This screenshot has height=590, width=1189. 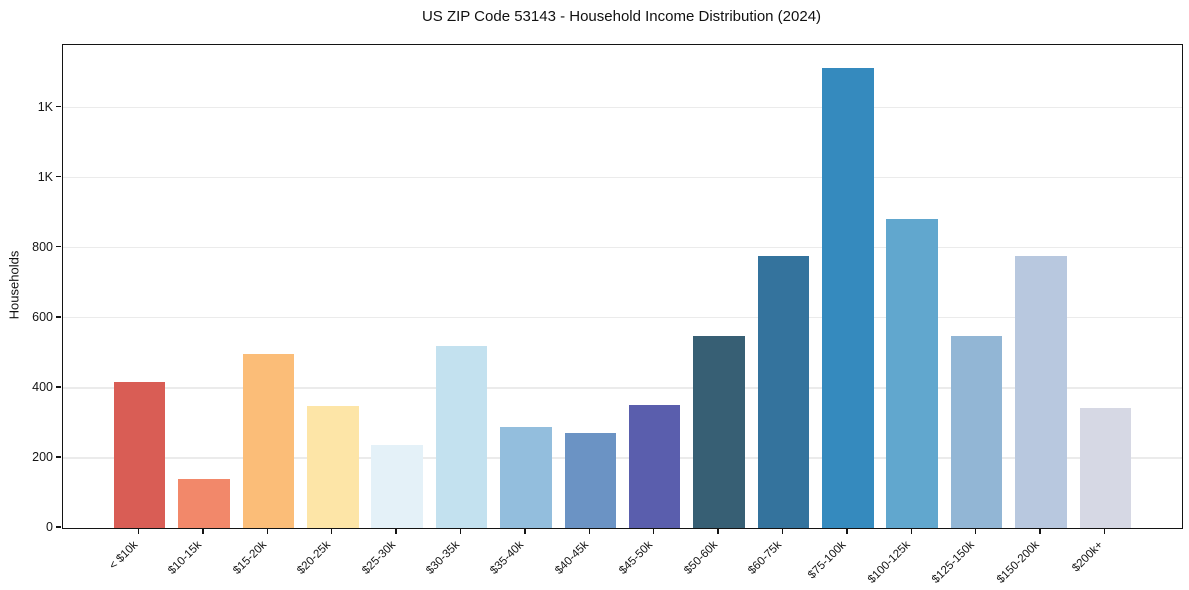 What do you see at coordinates (654, 466) in the screenshot?
I see `bar--45-50k` at bounding box center [654, 466].